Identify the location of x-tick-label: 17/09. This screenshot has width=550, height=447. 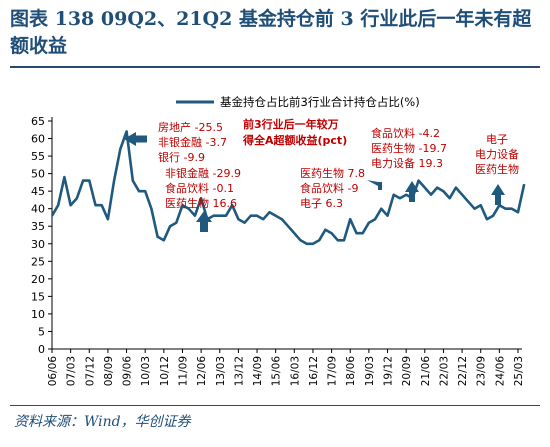
(333, 371).